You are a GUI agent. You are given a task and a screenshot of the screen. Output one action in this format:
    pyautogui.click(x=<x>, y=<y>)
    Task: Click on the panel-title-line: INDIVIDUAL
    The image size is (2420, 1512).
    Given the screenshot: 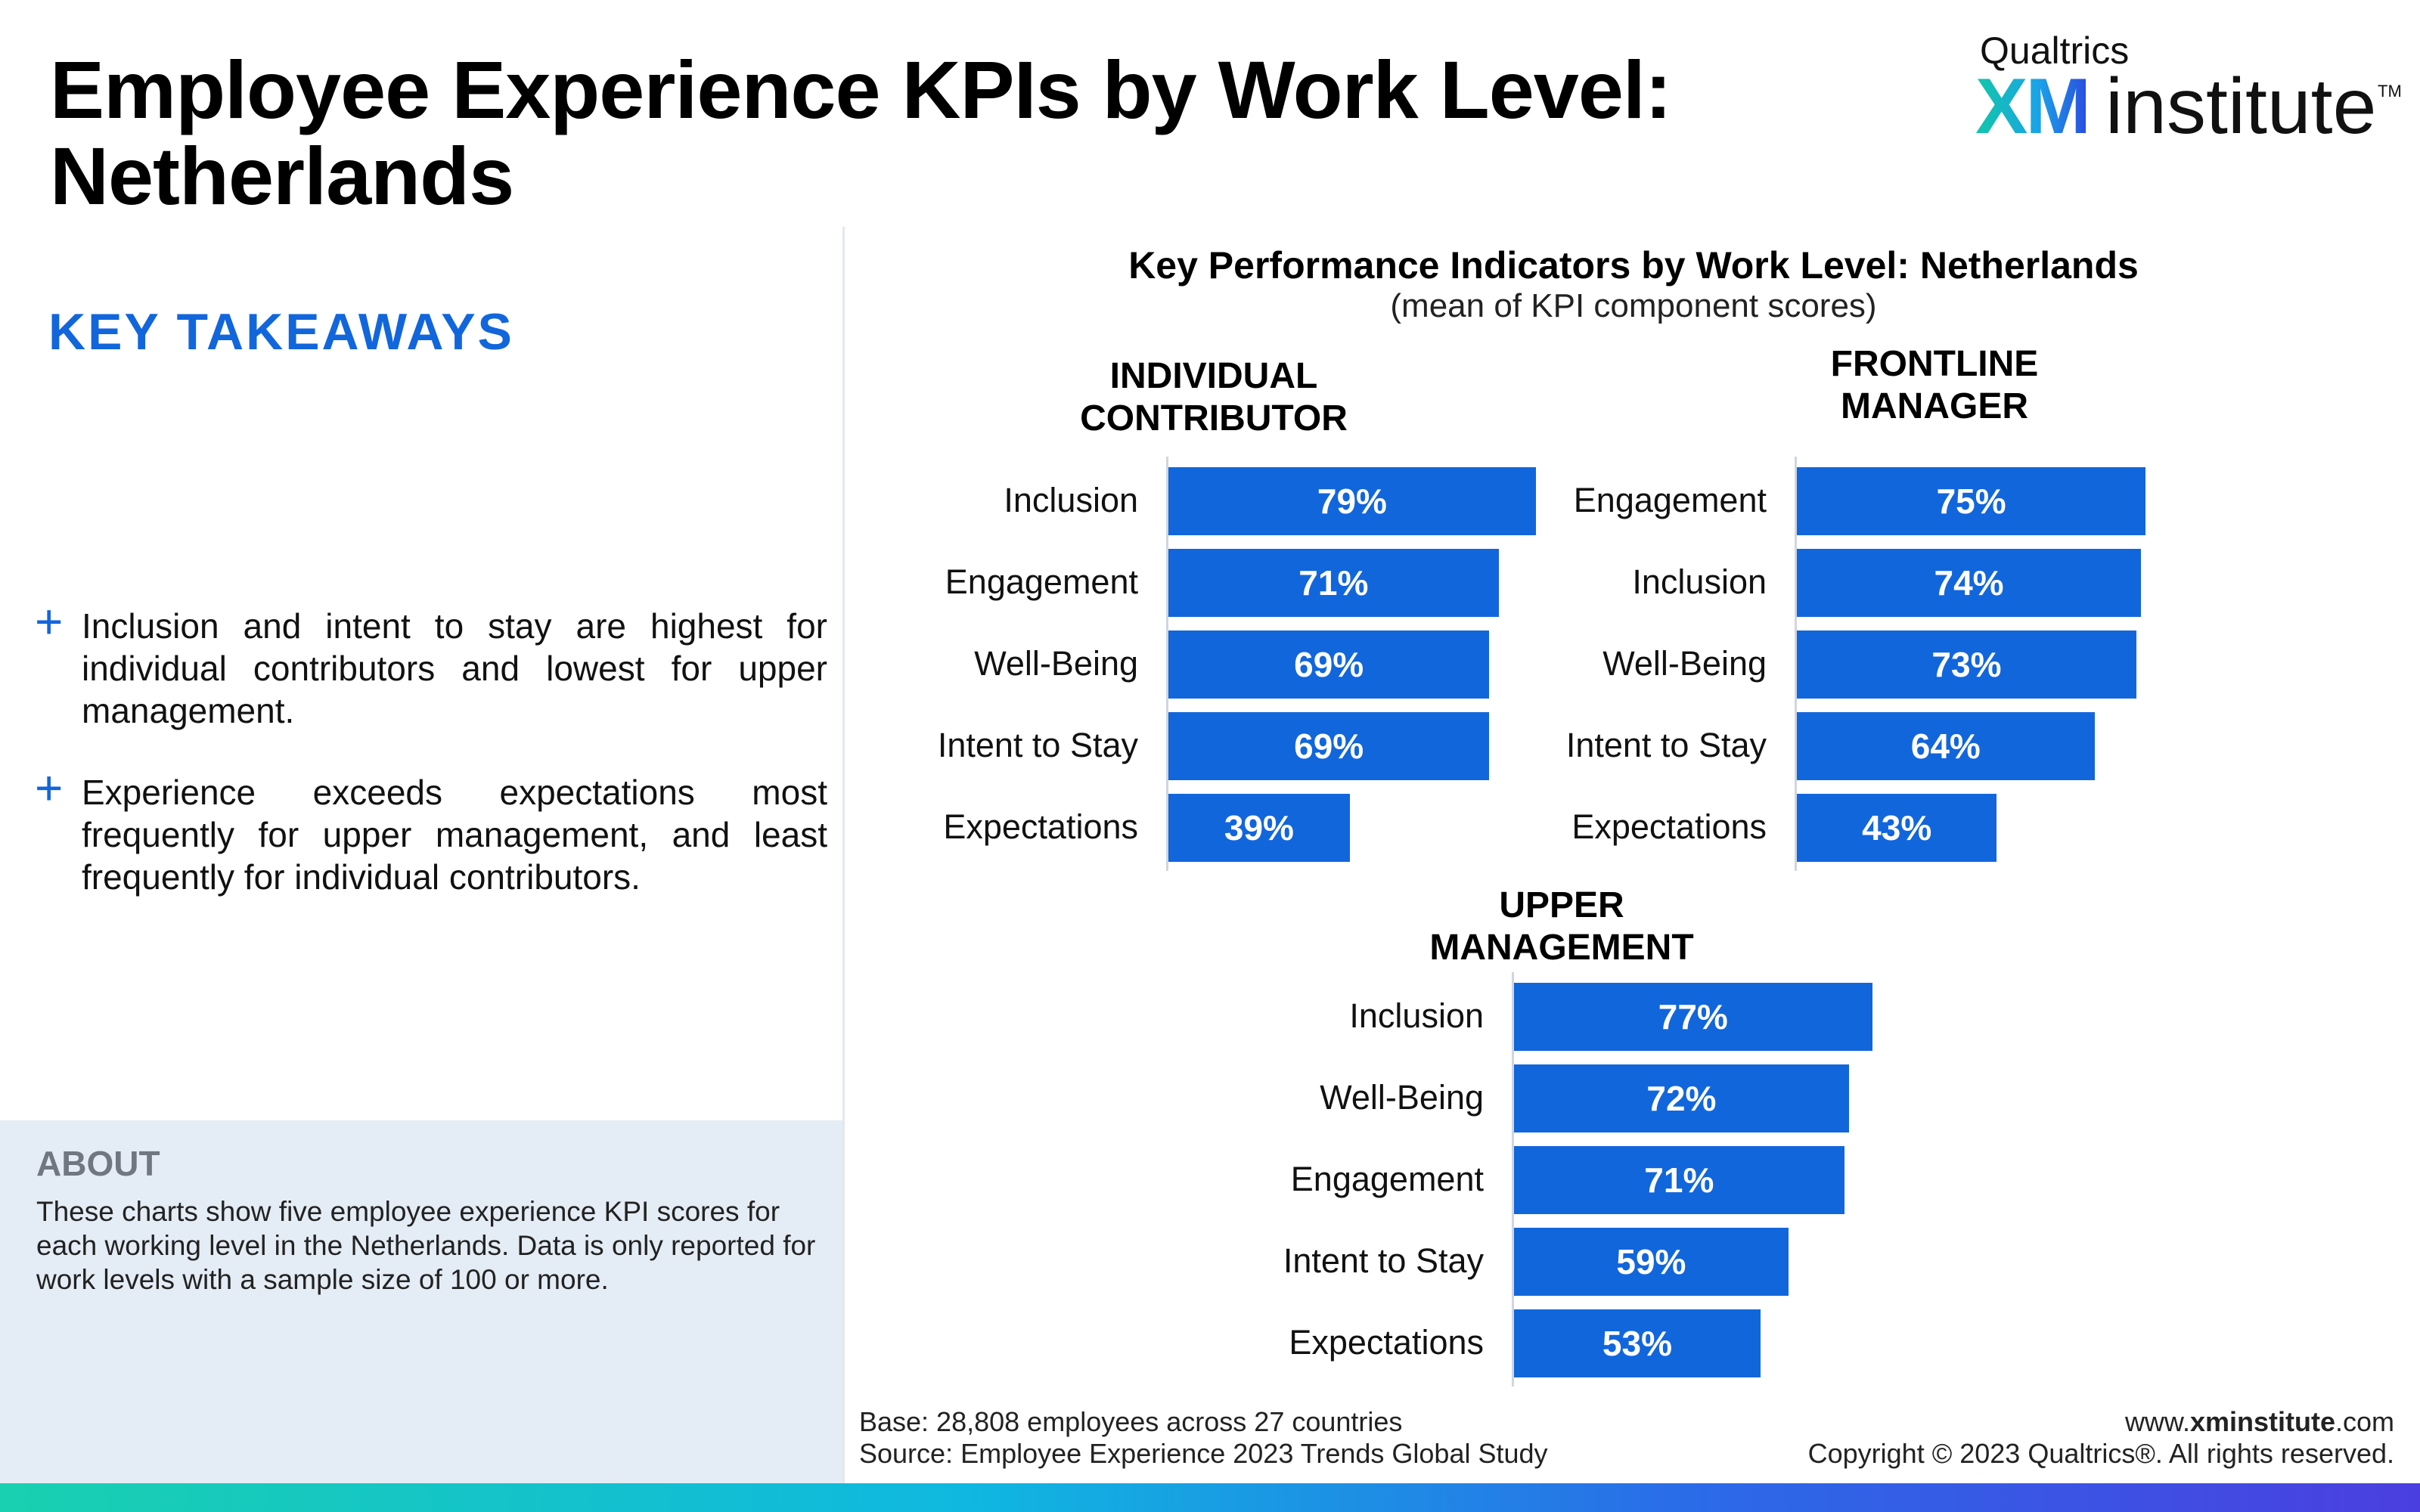 What is the action you would take?
    pyautogui.click(x=1213, y=376)
    